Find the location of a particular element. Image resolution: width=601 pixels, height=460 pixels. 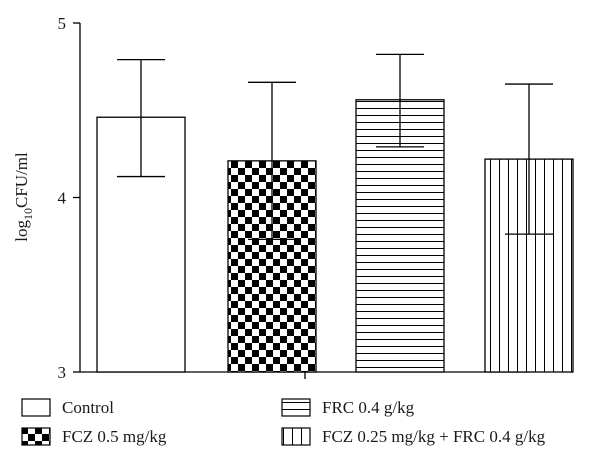

y-tick-label: 3 is located at coordinates (62, 372).